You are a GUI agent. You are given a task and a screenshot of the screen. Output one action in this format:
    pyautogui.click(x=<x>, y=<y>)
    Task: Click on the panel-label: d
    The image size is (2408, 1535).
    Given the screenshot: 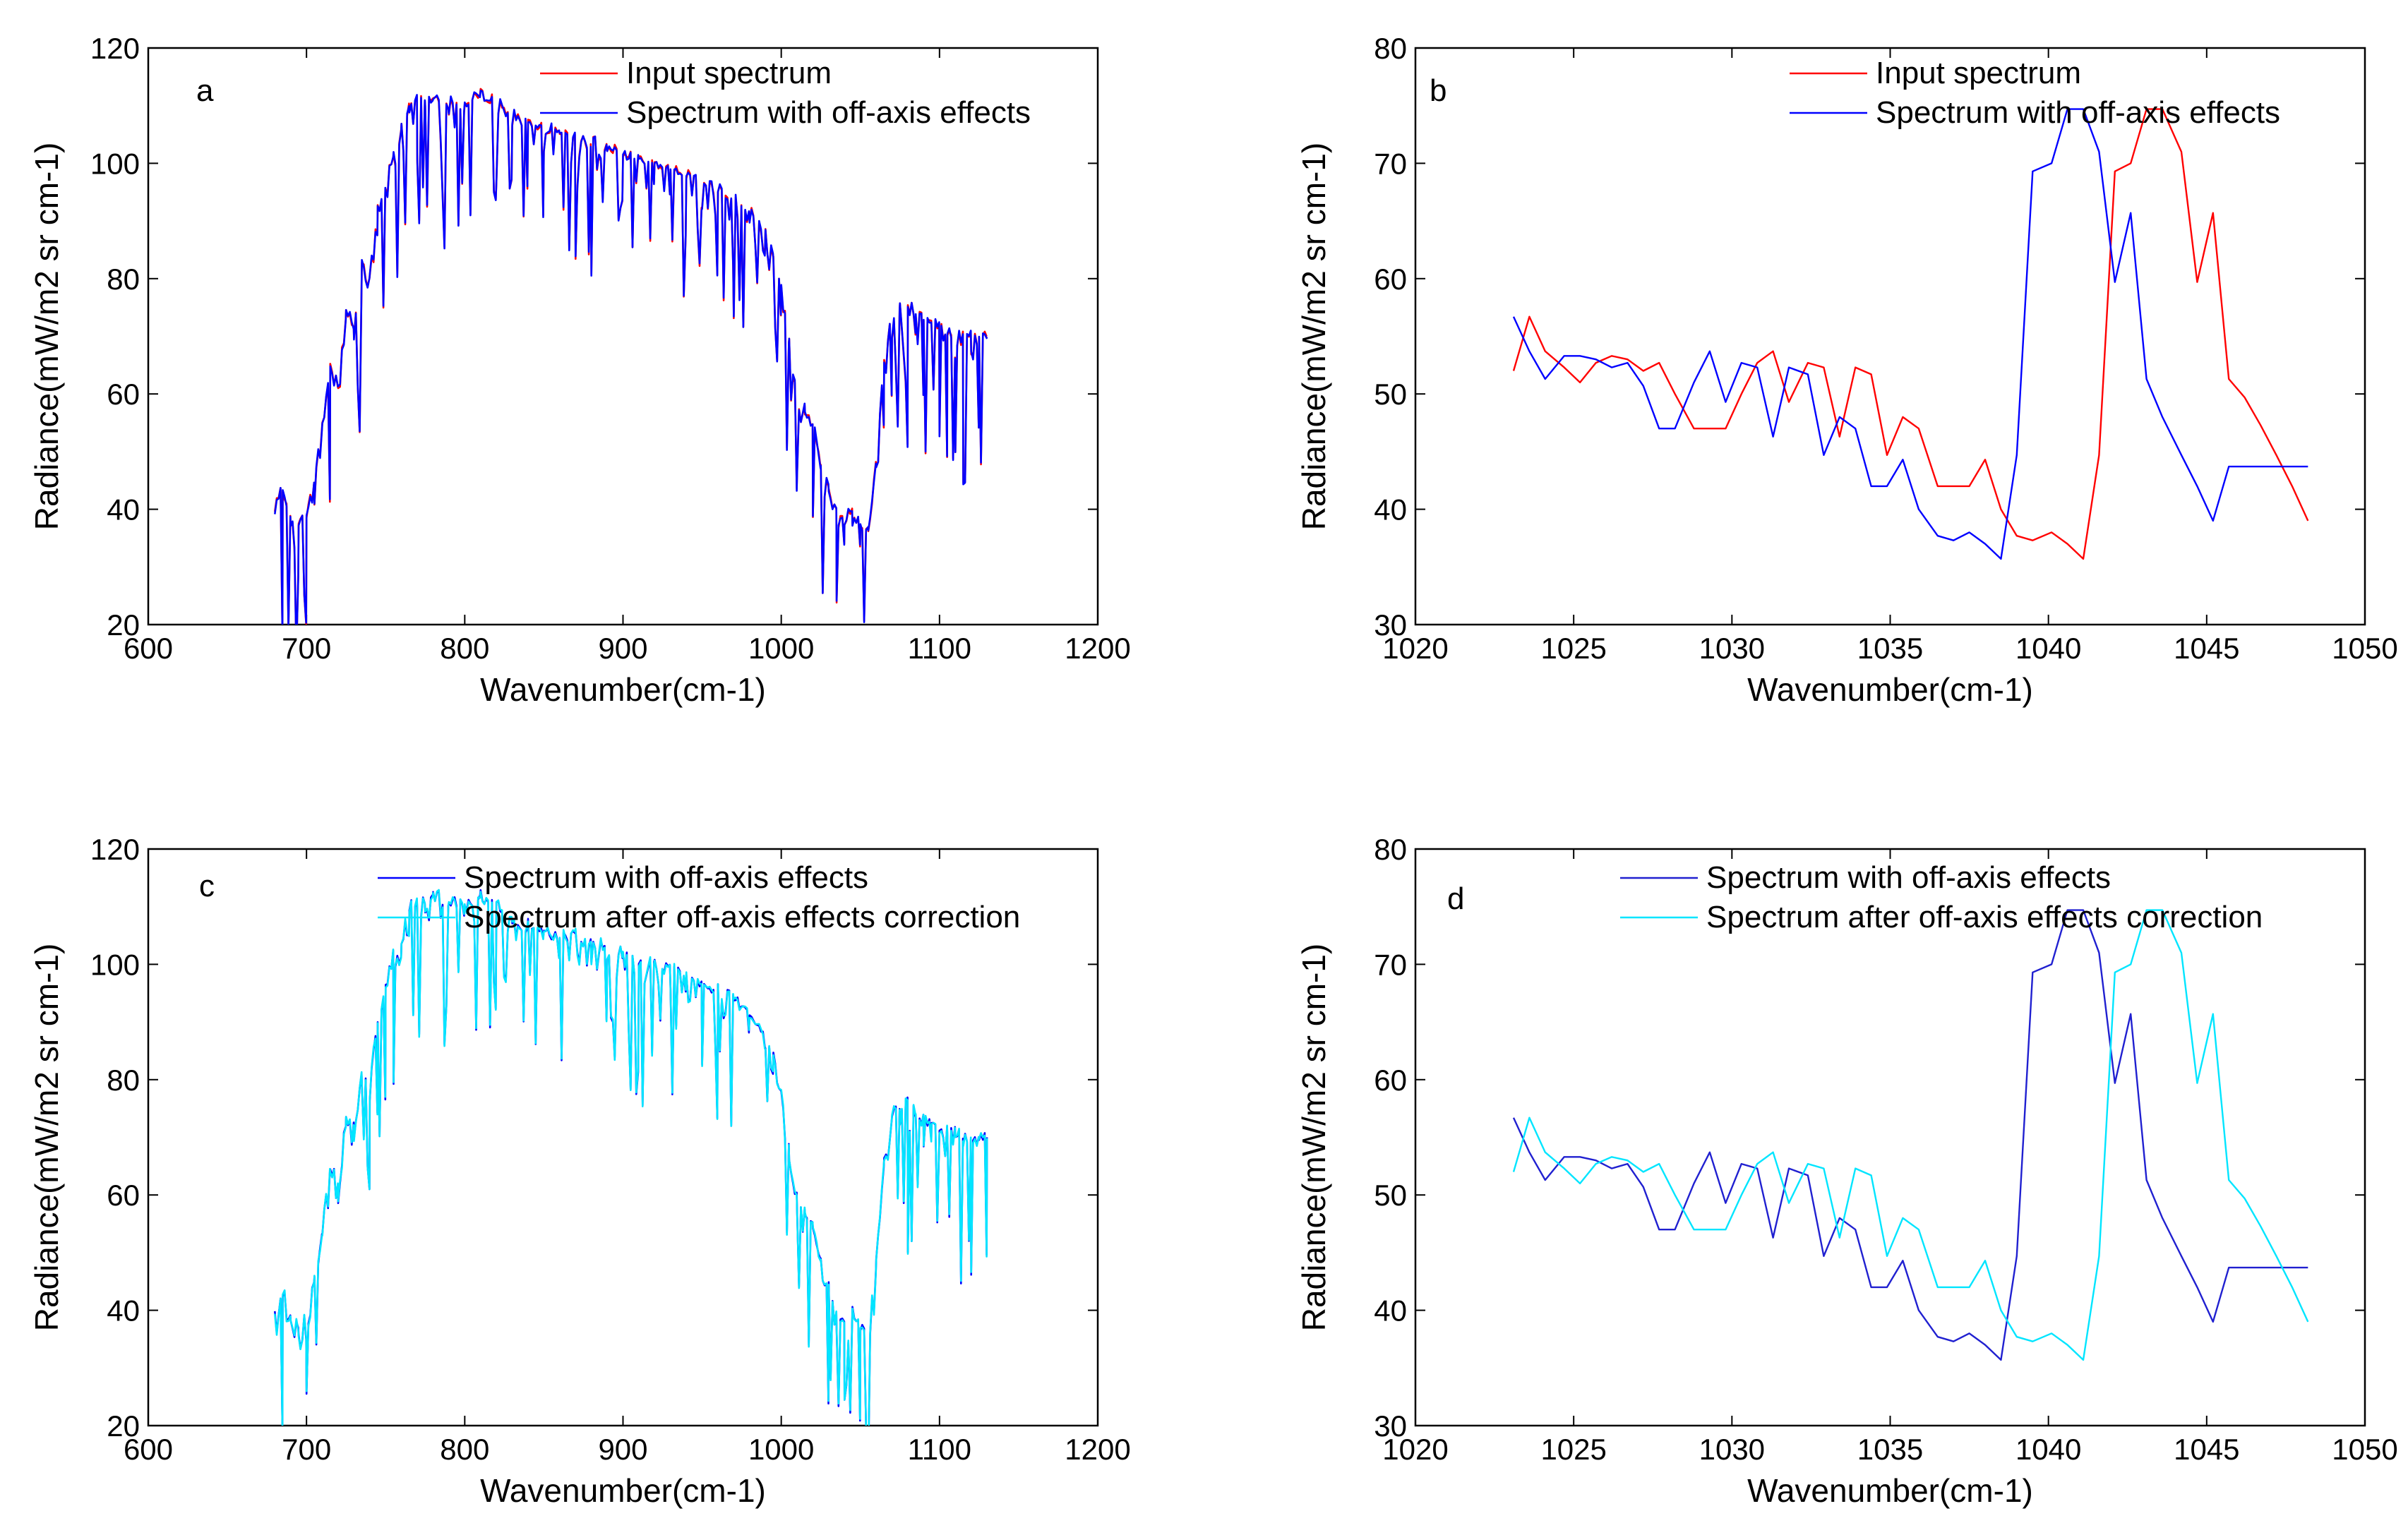 What is the action you would take?
    pyautogui.click(x=1456, y=898)
    